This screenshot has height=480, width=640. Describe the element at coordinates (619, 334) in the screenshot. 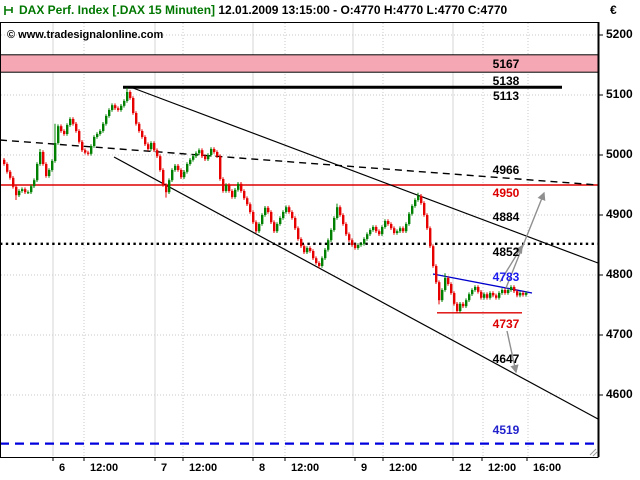

I see `y-axis-label: 4700` at that location.